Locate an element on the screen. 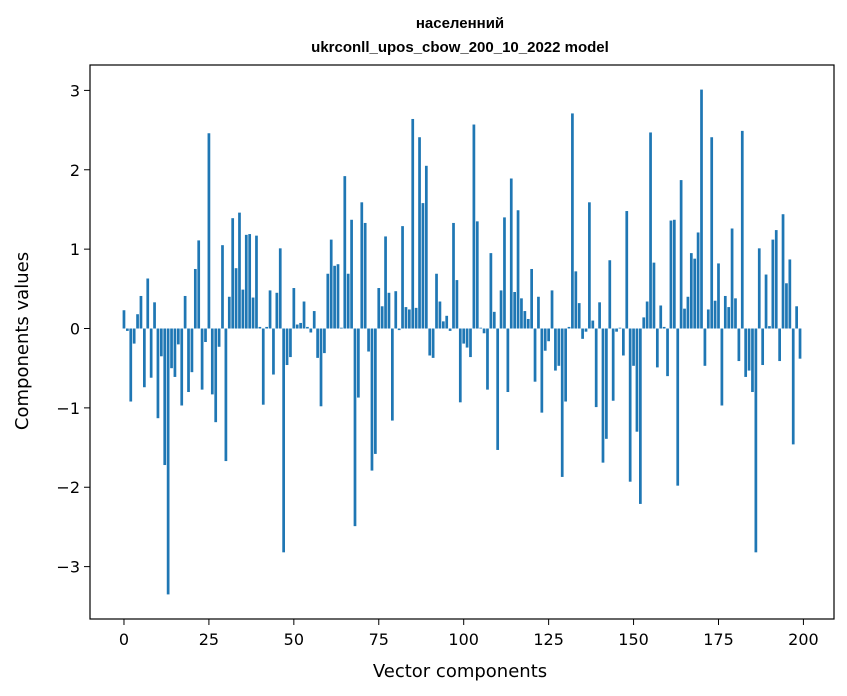  y-tick-label: −1 is located at coordinates (68, 408).